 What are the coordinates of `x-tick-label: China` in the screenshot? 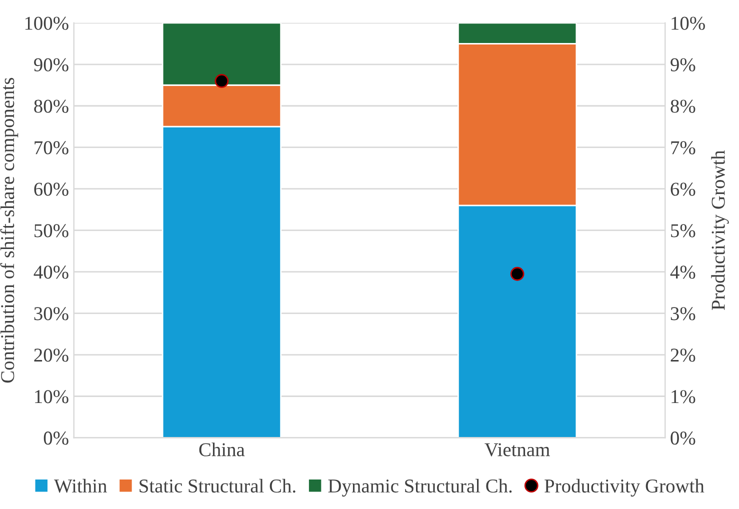 It's located at (222, 449).